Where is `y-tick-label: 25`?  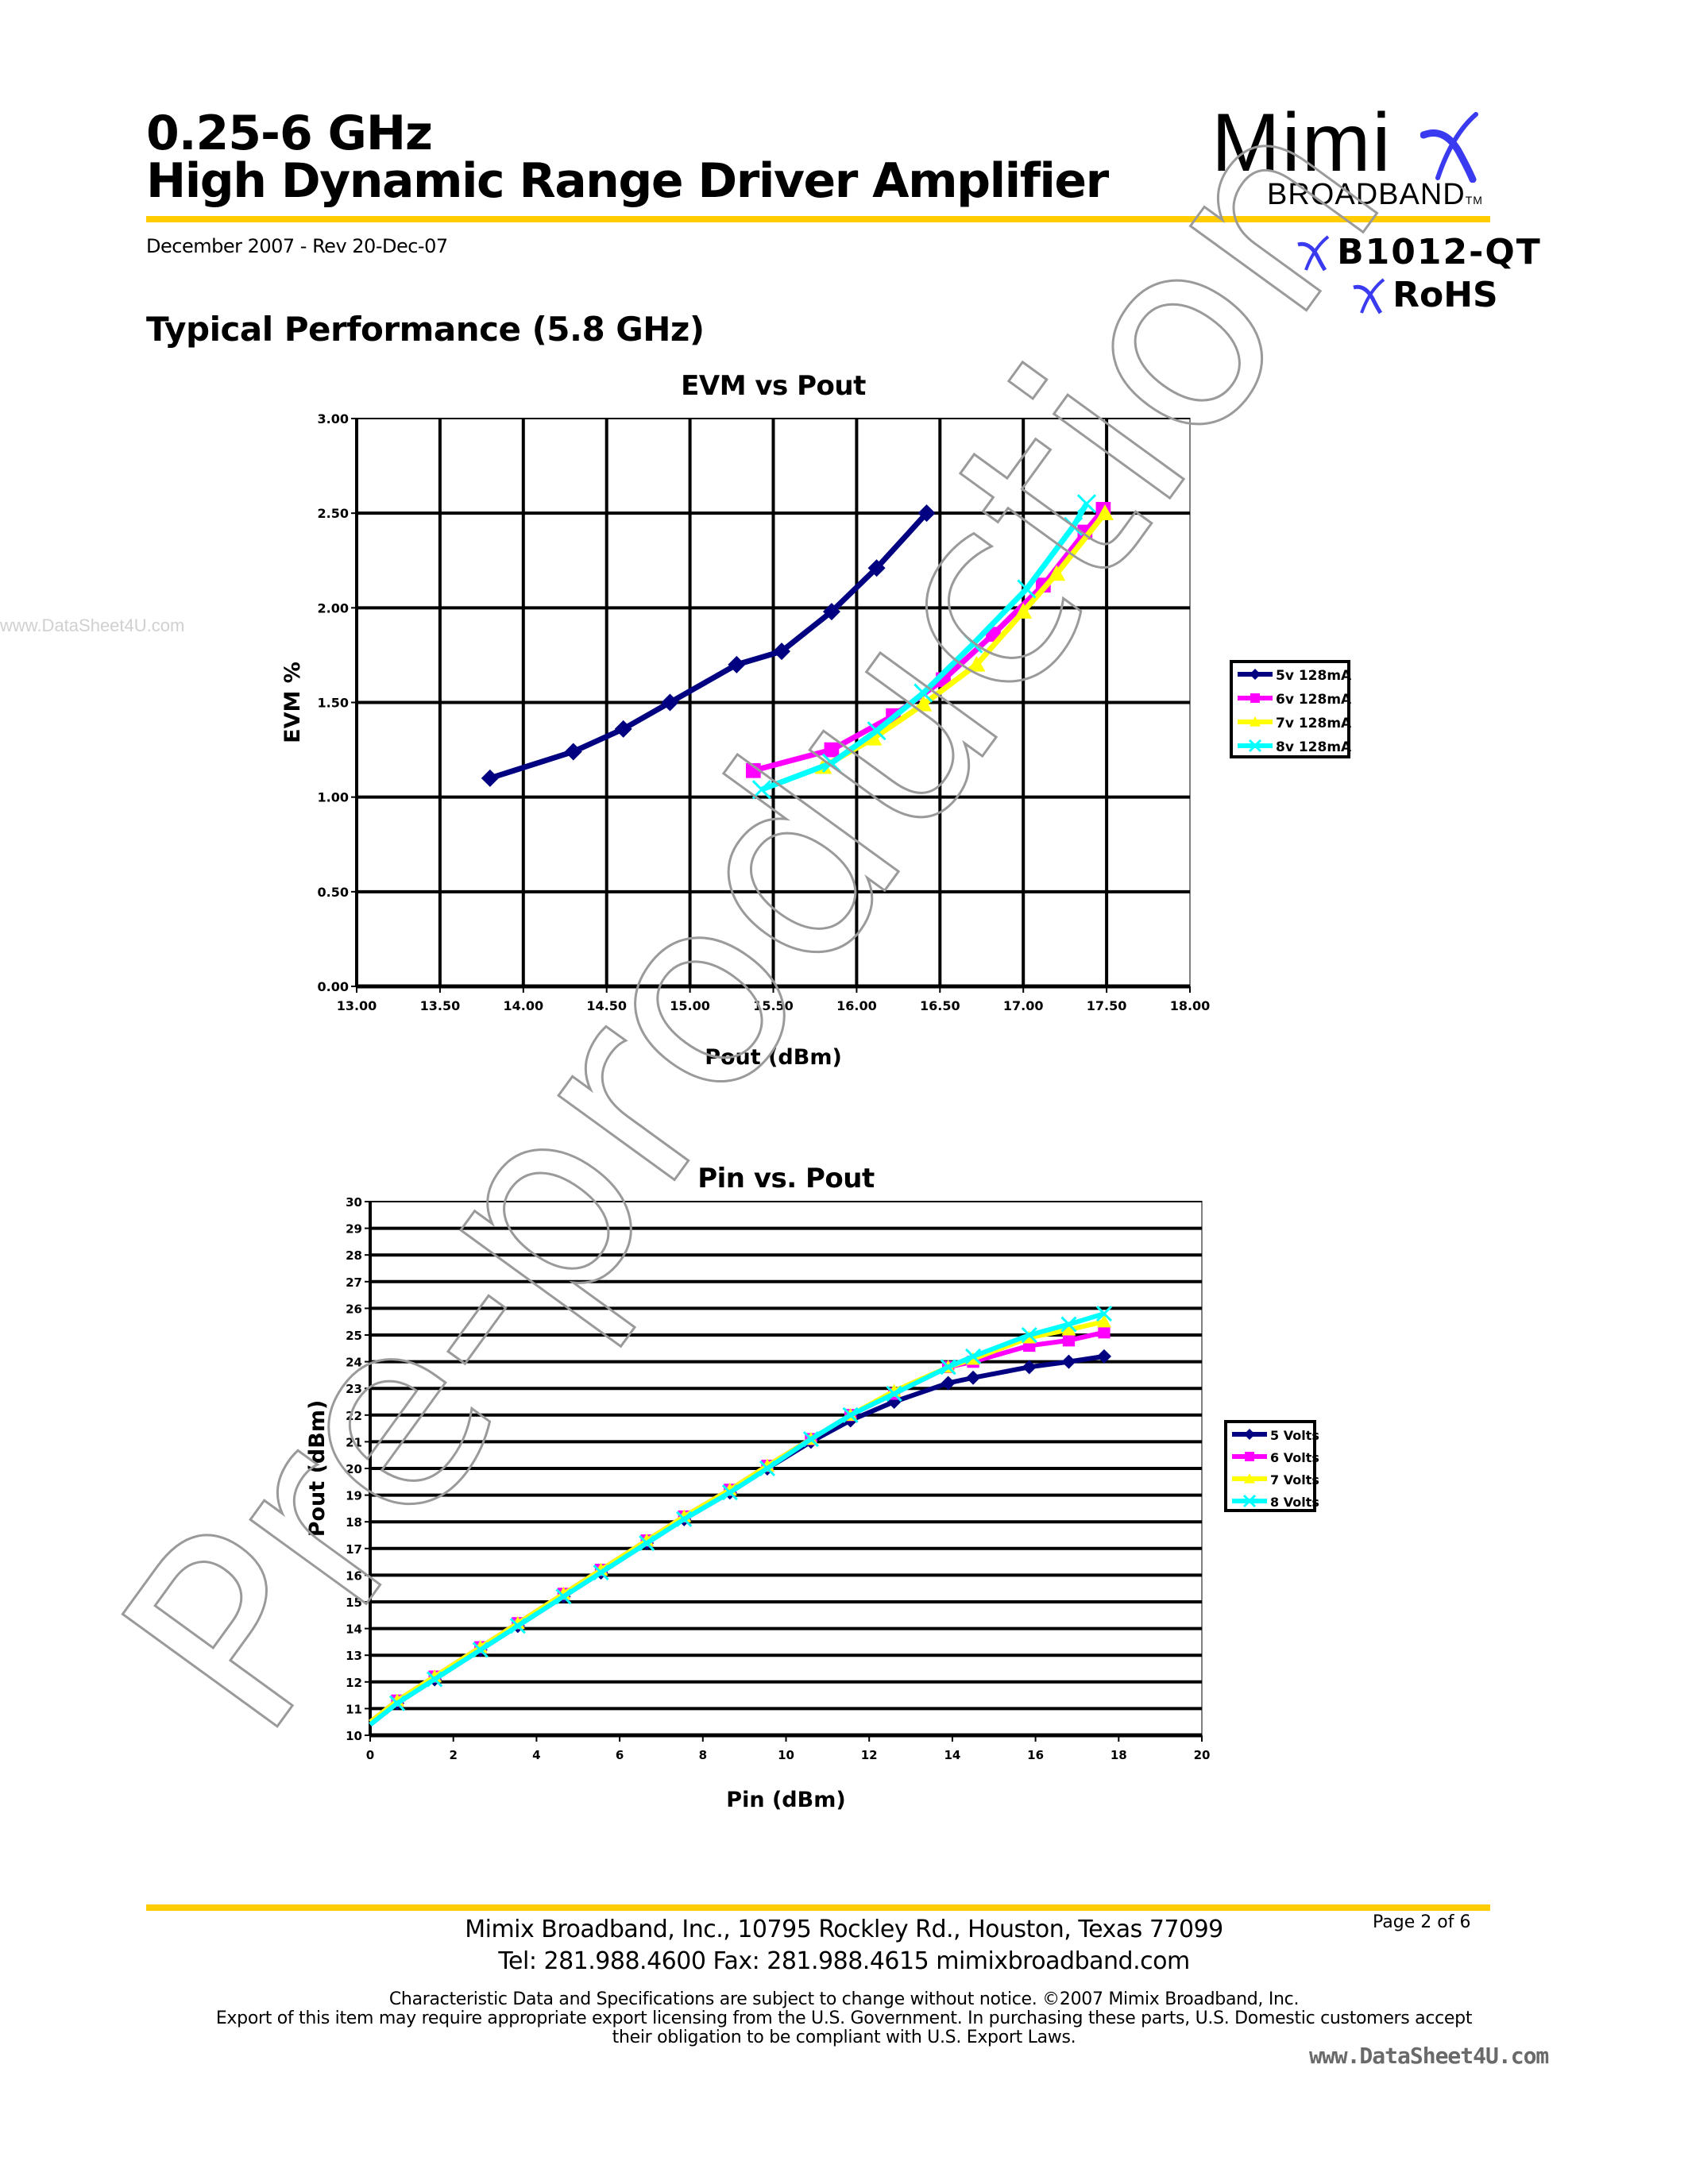
y-tick-label: 25 is located at coordinates (354, 1336).